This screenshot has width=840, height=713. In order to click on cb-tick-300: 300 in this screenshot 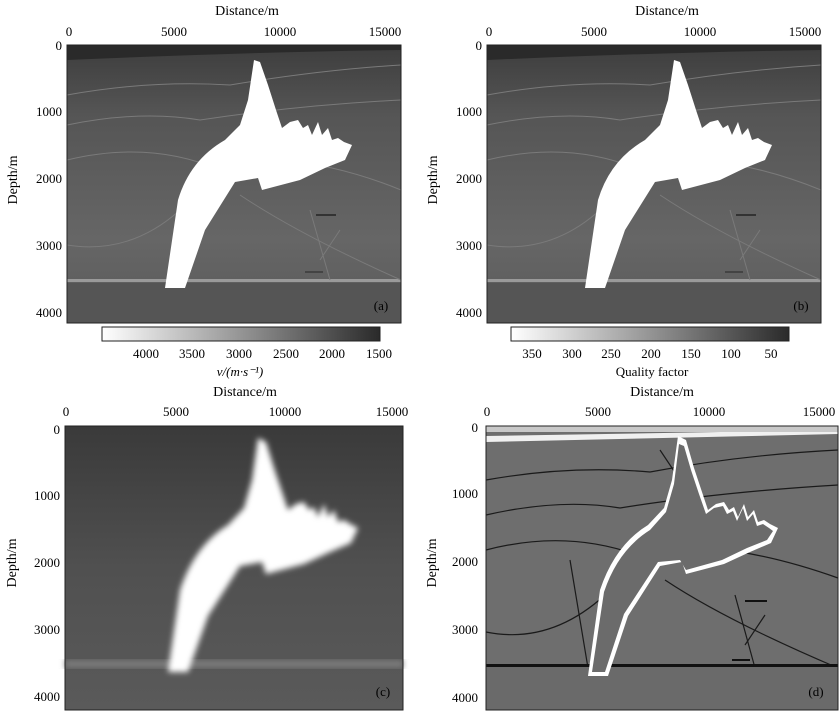, I will do `click(572, 353)`.